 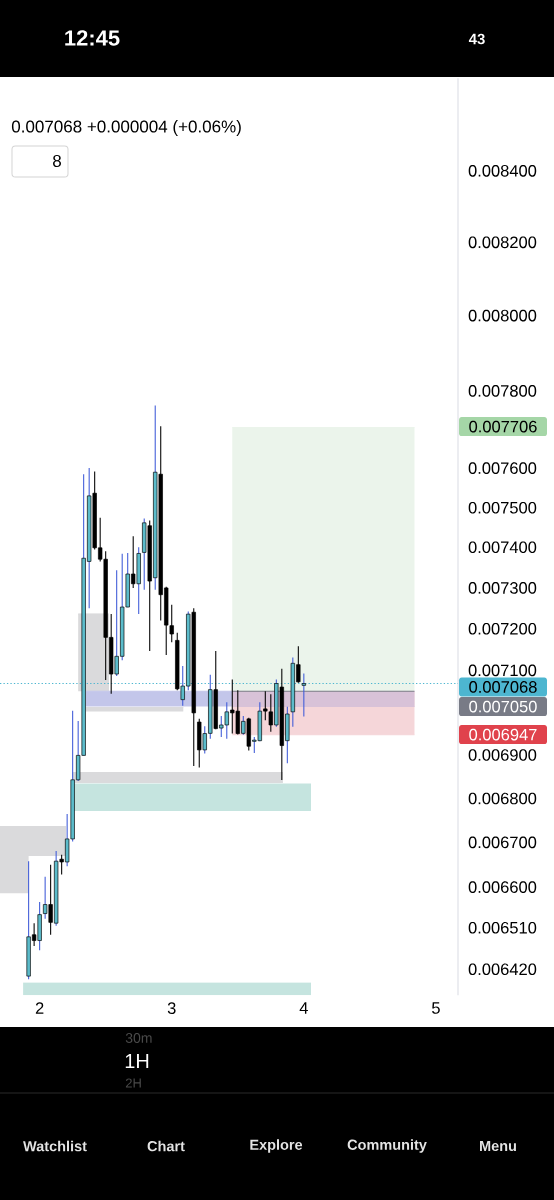 I want to click on text: Chart, so click(x=166, y=1146).